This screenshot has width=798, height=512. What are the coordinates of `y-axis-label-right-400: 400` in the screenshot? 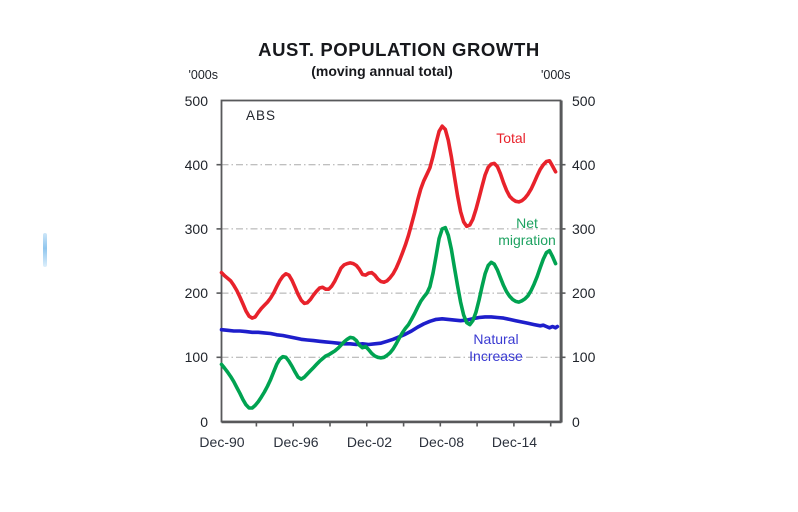 It's located at (584, 164).